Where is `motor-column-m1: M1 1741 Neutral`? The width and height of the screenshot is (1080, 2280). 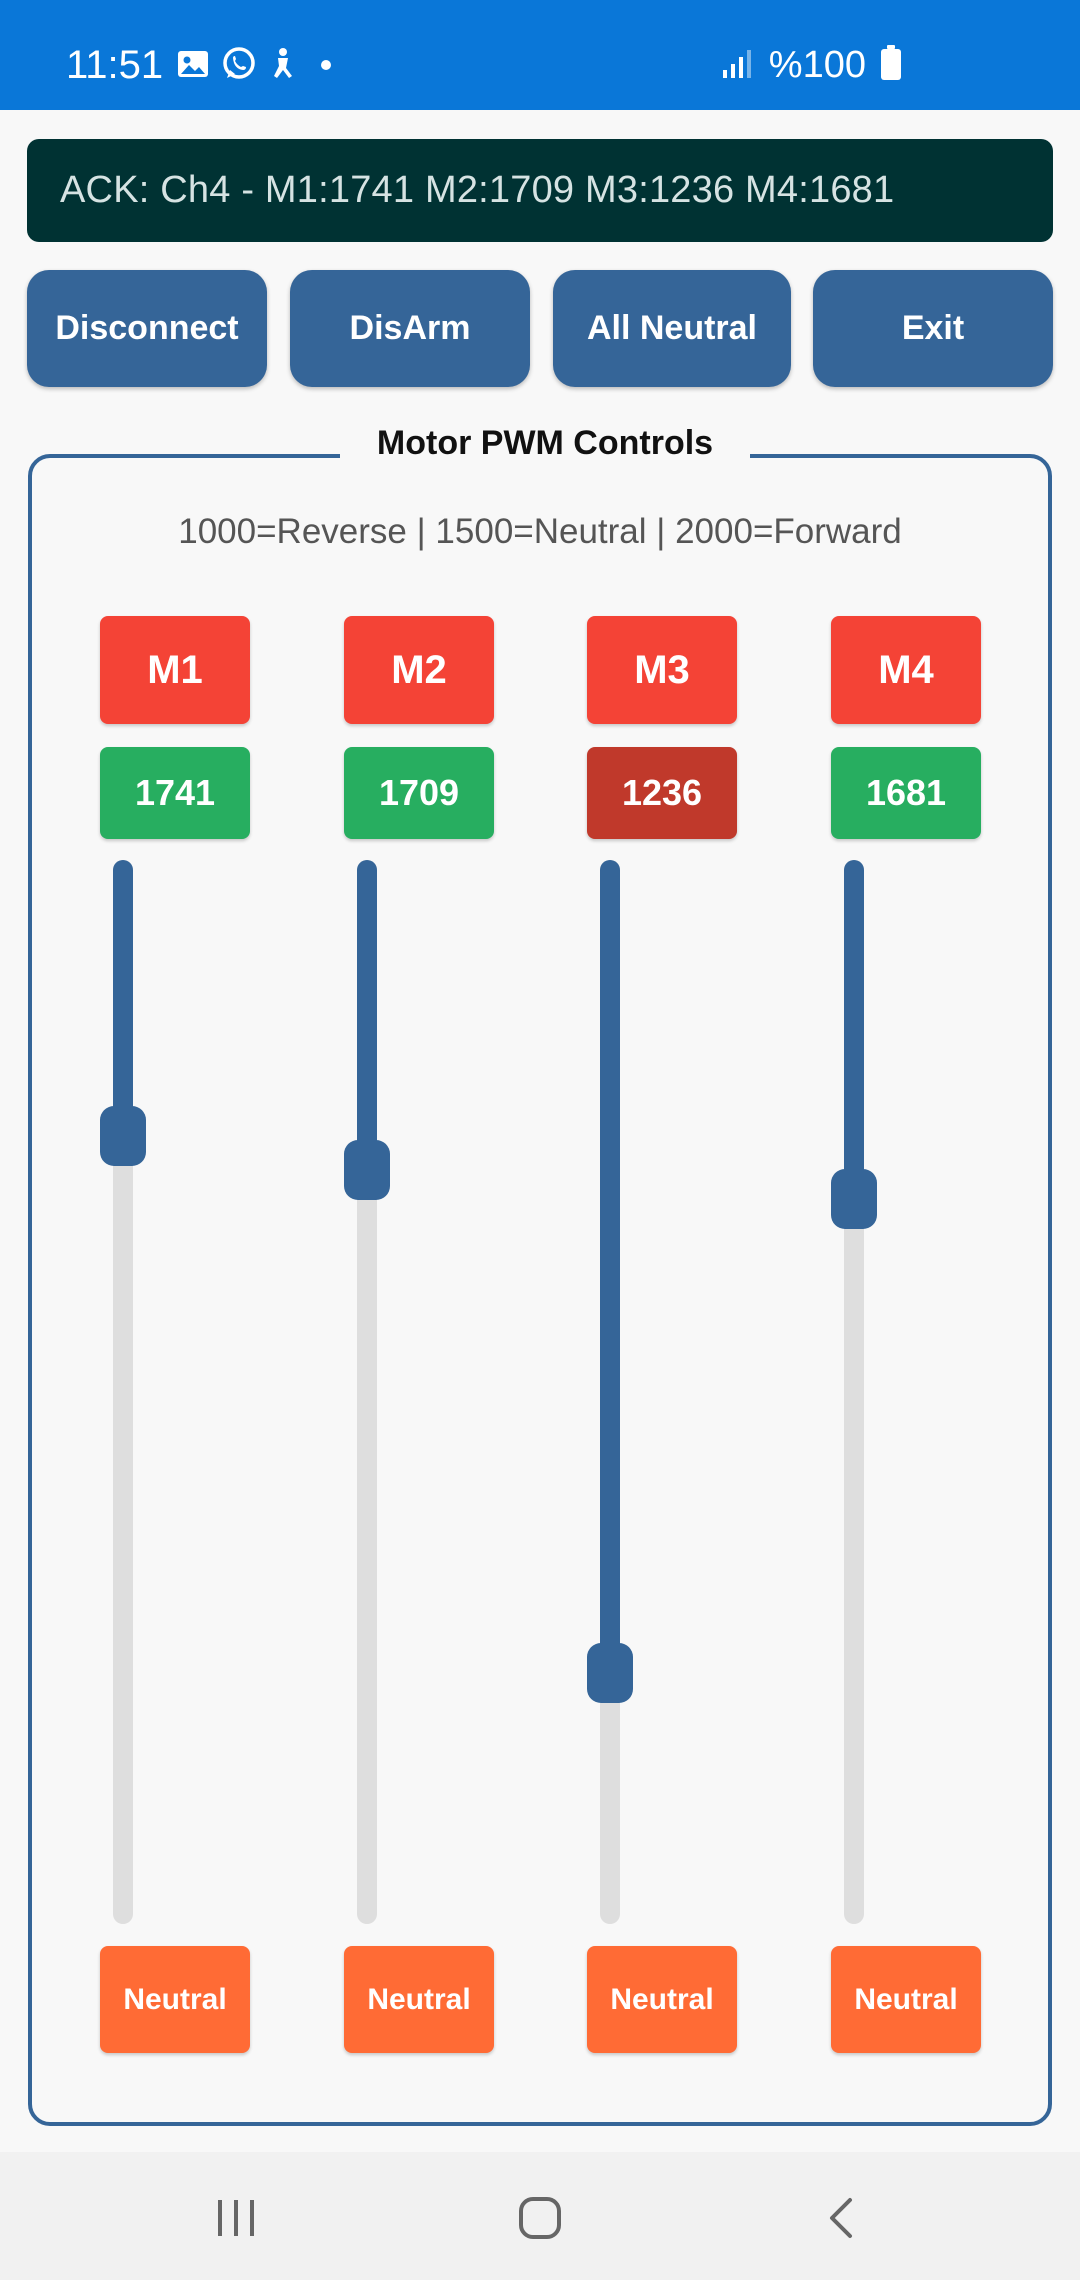 motor-column-m1: M1 1741 Neutral is located at coordinates (175, 1140).